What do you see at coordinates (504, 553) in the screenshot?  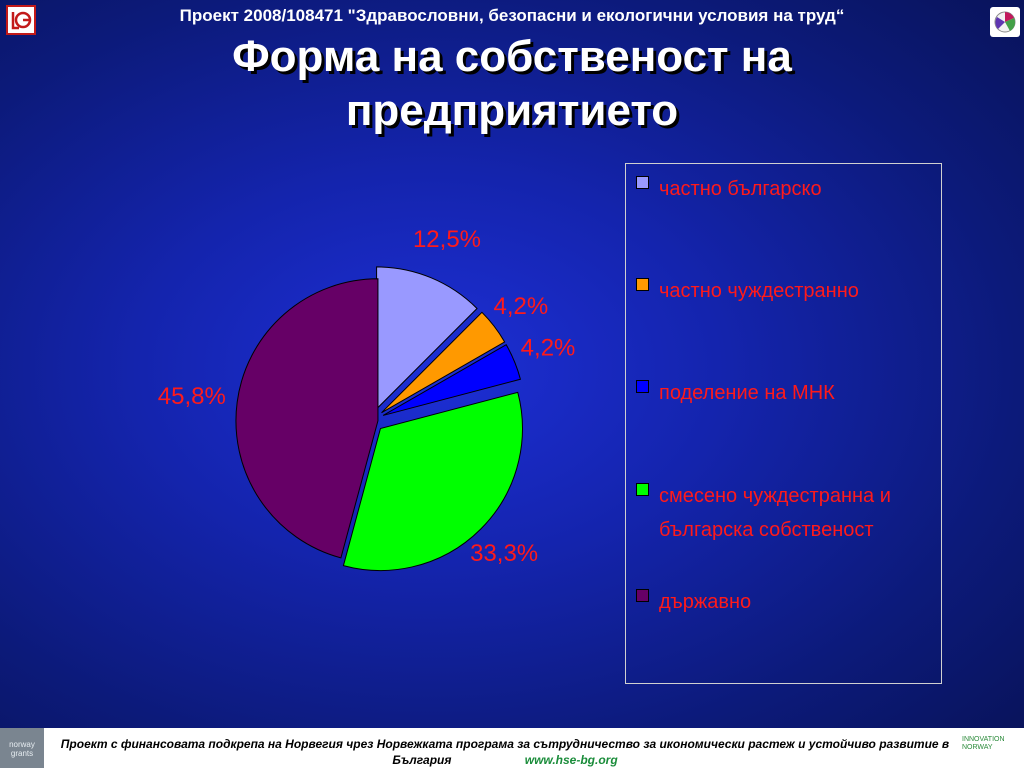 I see `data-label: 33,3%` at bounding box center [504, 553].